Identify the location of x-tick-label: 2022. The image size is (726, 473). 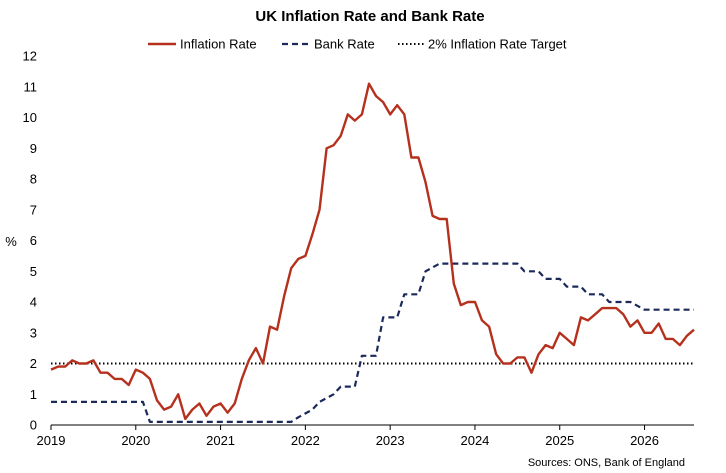
(305, 440).